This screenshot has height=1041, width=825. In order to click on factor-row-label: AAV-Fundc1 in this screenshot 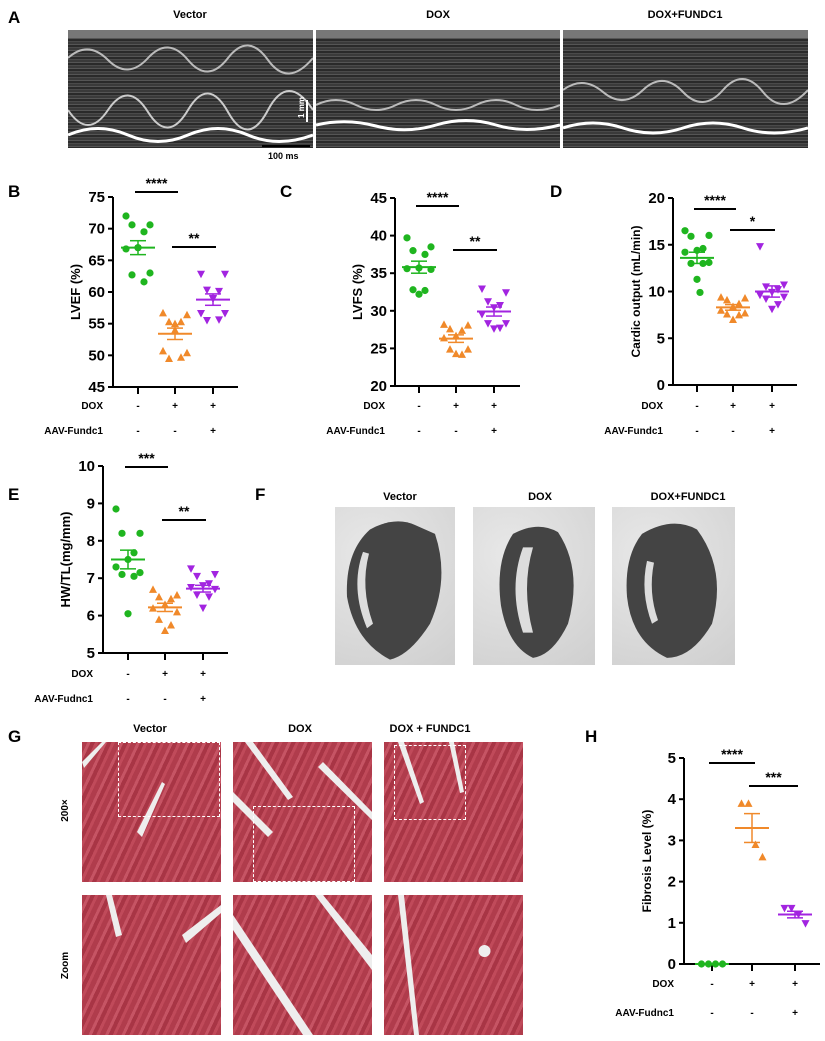, I will do `click(73, 431)`.